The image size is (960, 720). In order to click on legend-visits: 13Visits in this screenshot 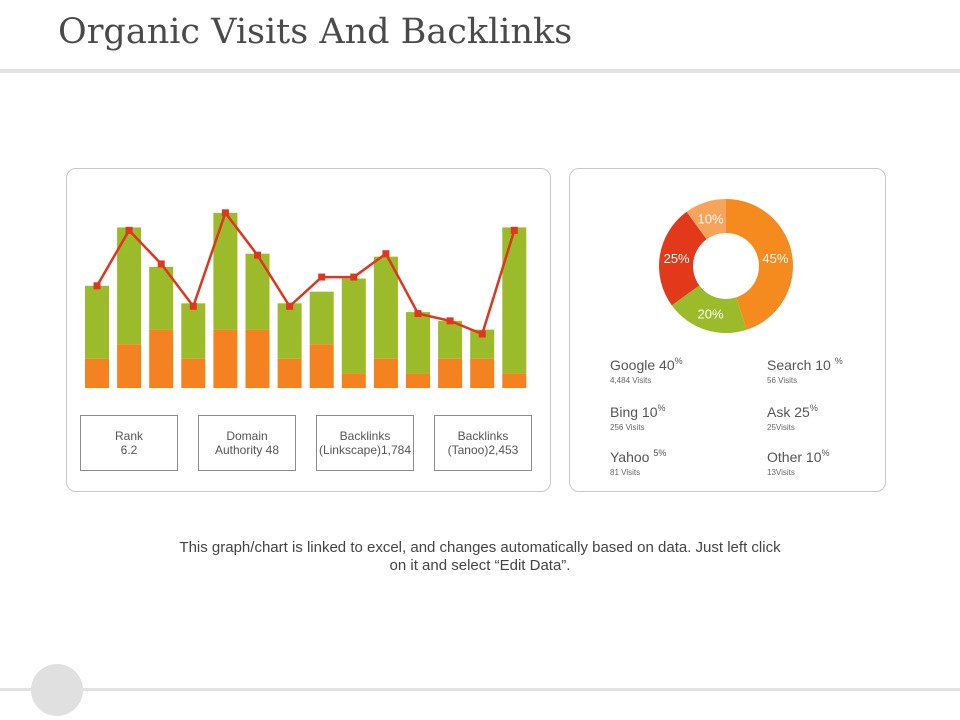, I will do `click(781, 472)`.